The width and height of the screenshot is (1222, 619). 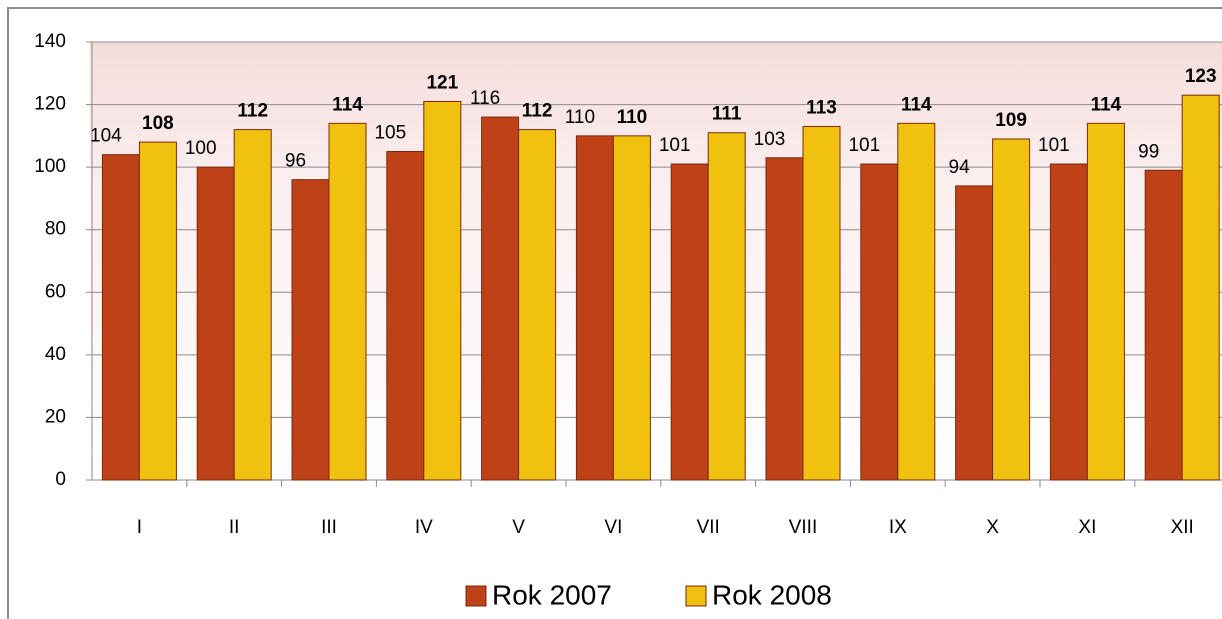 What do you see at coordinates (992, 527) in the screenshot?
I see `x-tick-label: X` at bounding box center [992, 527].